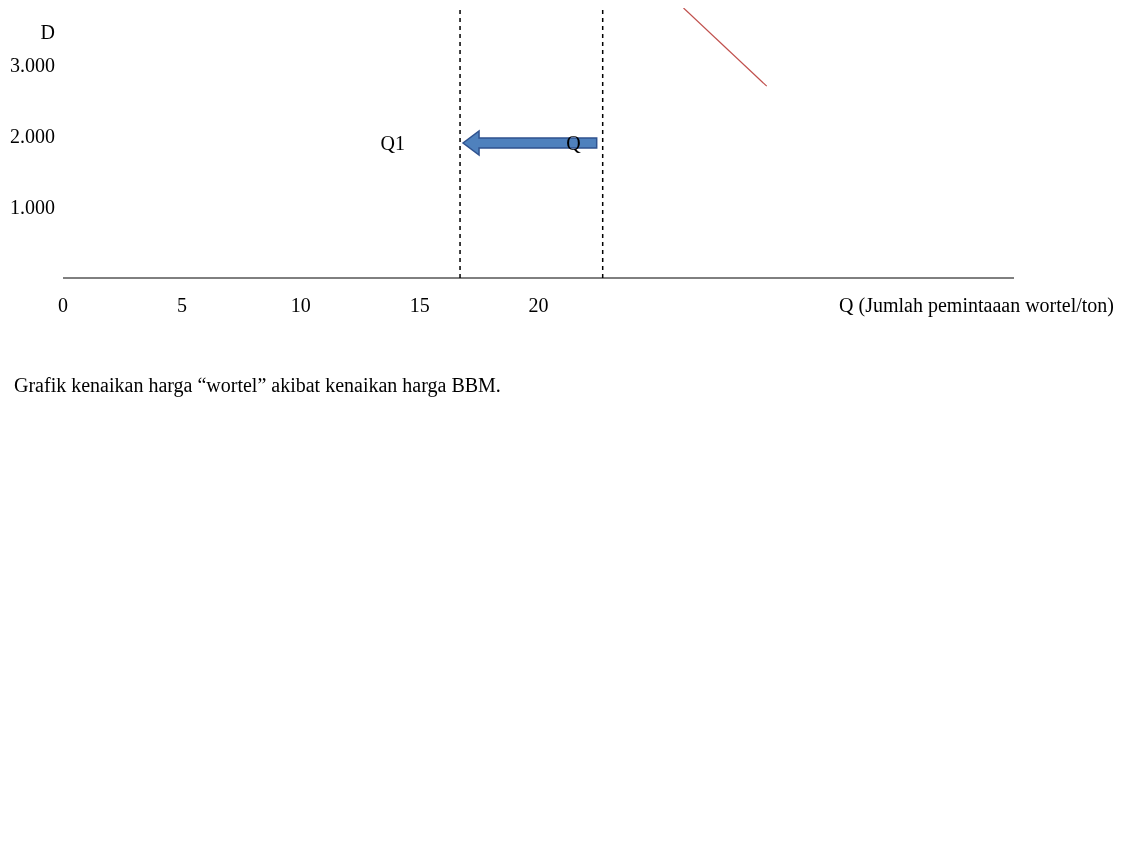 This screenshot has height=851, width=1124. Describe the element at coordinates (574, 143) in the screenshot. I see `ref-line-label: Q` at that location.